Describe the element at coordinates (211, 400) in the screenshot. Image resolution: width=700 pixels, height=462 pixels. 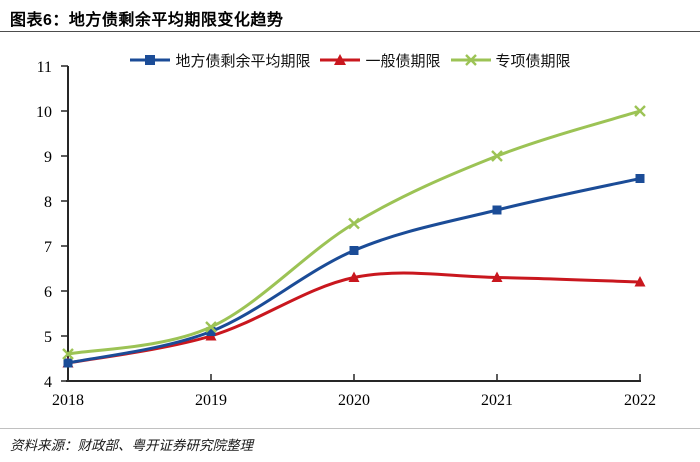
I see `x-tick-label: 2019` at that location.